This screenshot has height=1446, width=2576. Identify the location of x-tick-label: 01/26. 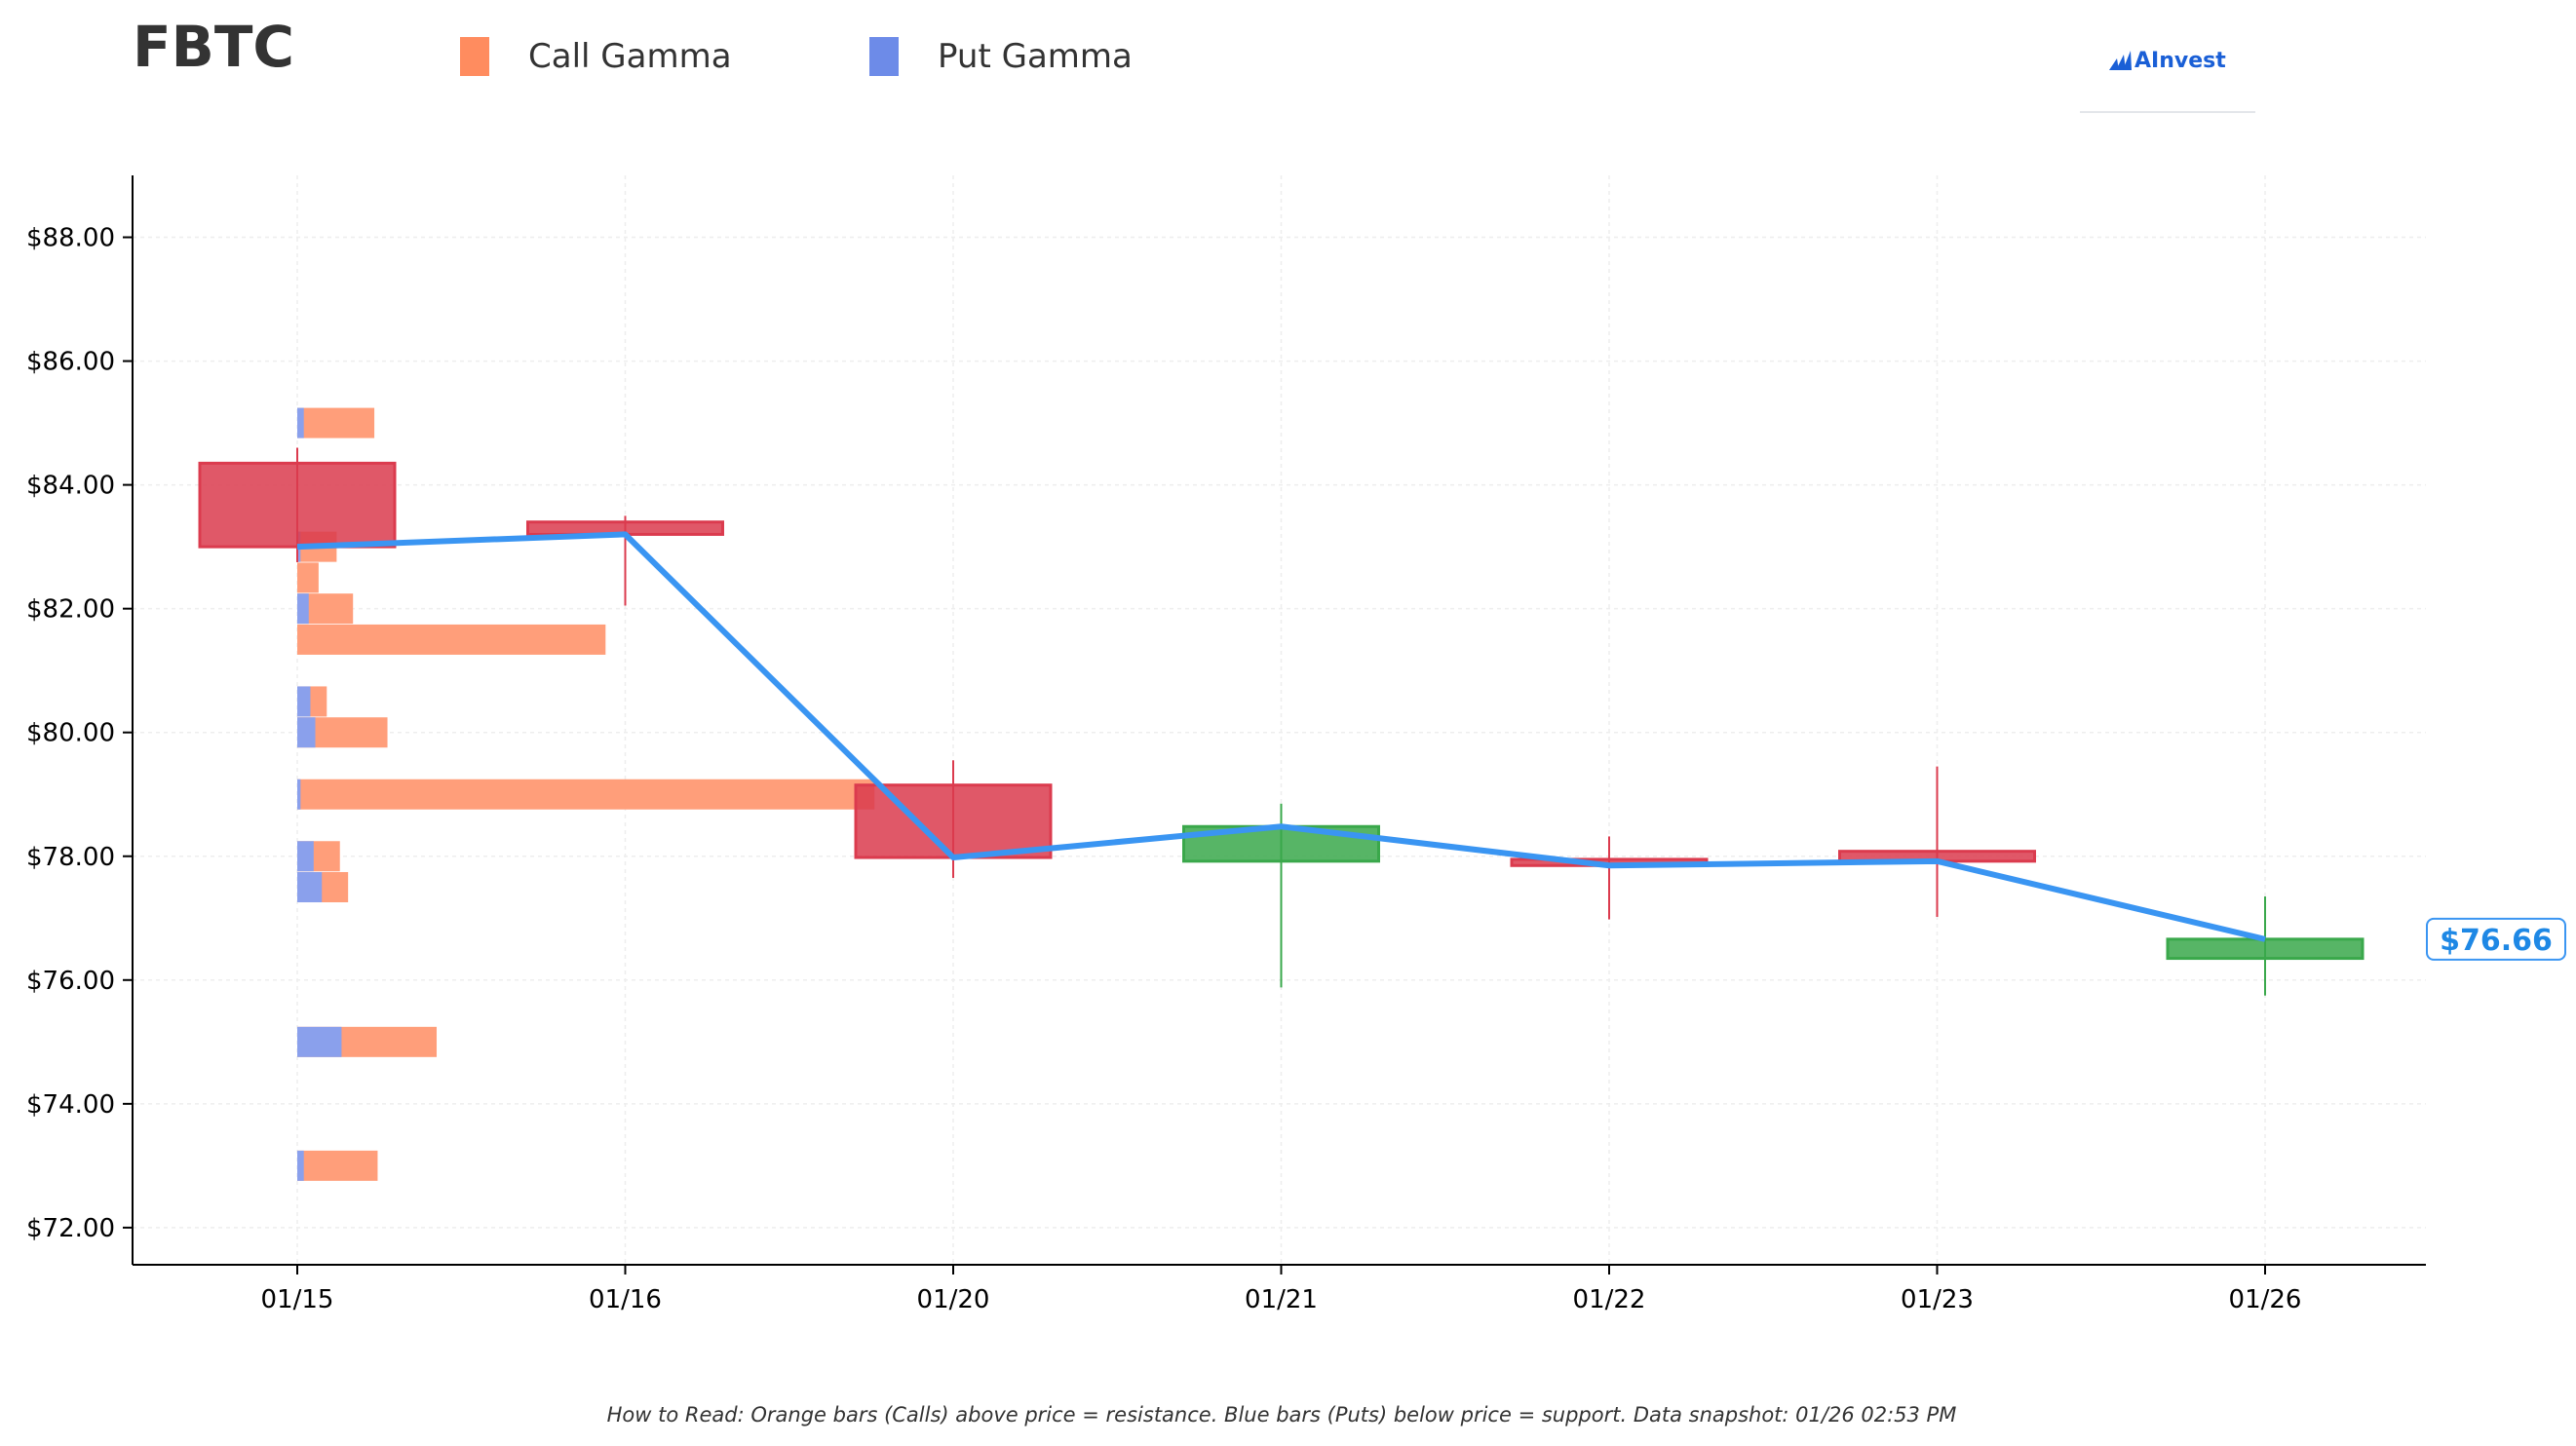
(2265, 1299).